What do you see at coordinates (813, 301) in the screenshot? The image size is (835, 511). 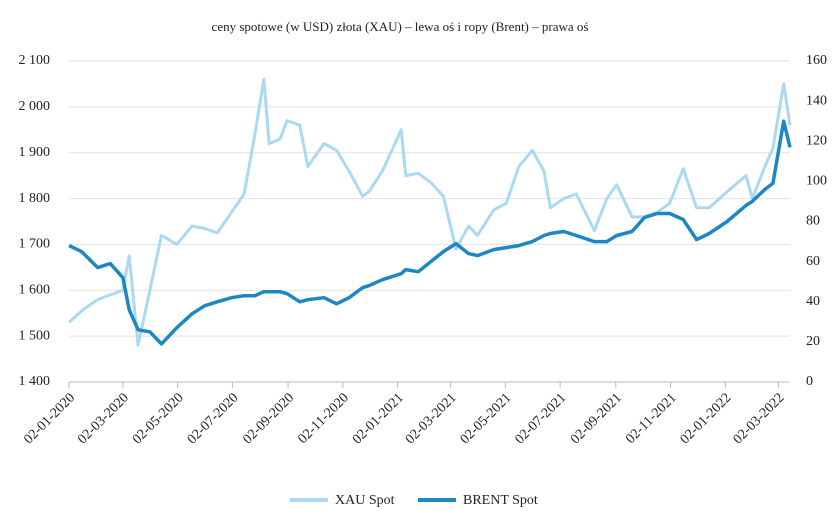 I see `y2-tick-label: 40` at bounding box center [813, 301].